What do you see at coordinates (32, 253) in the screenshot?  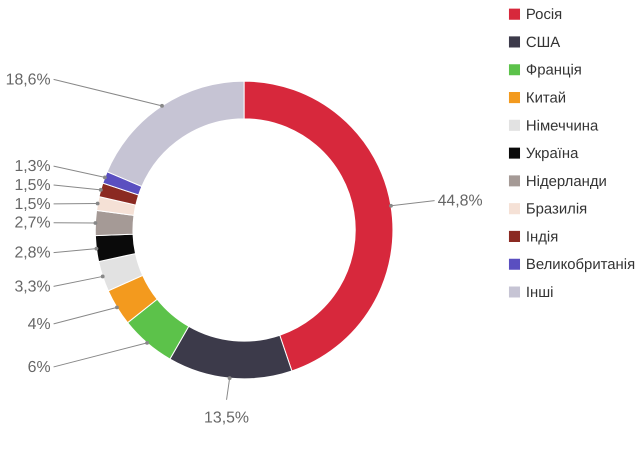 I see `data-label: 2,8%` at bounding box center [32, 253].